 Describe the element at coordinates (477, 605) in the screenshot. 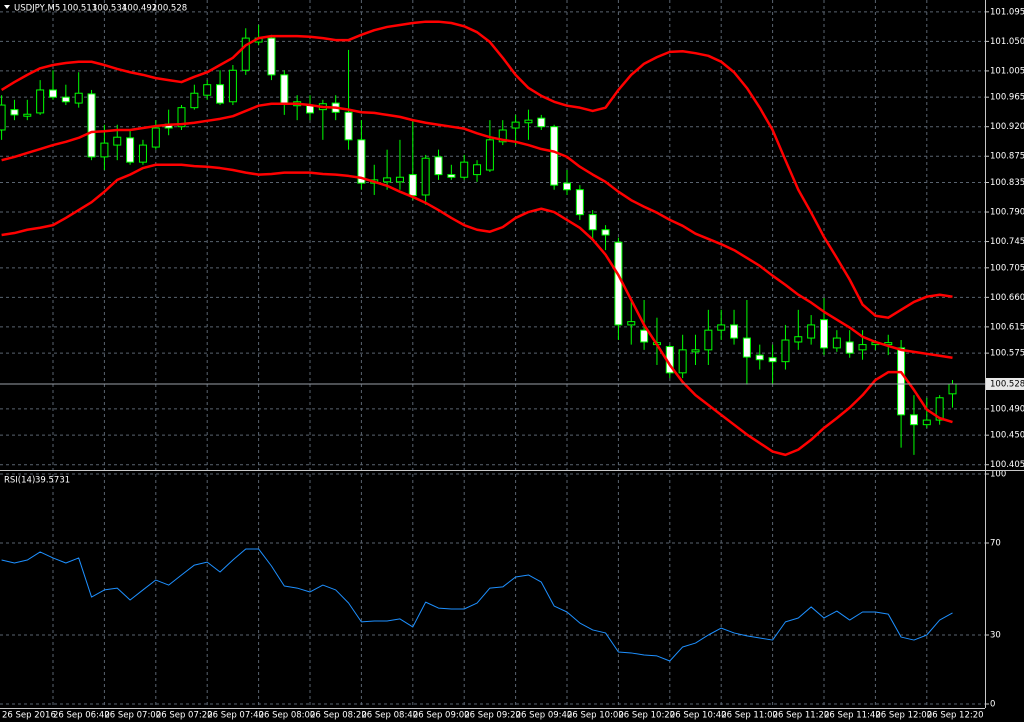

I see `series-line` at that location.